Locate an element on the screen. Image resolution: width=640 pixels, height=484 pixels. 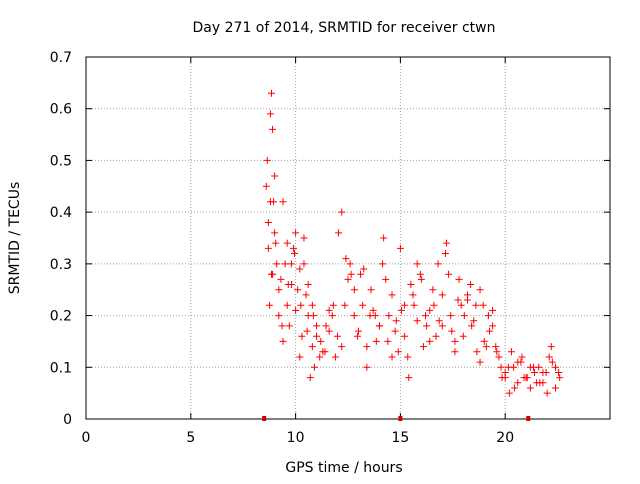
y-tick-label: 0.1 is located at coordinates (61, 368).